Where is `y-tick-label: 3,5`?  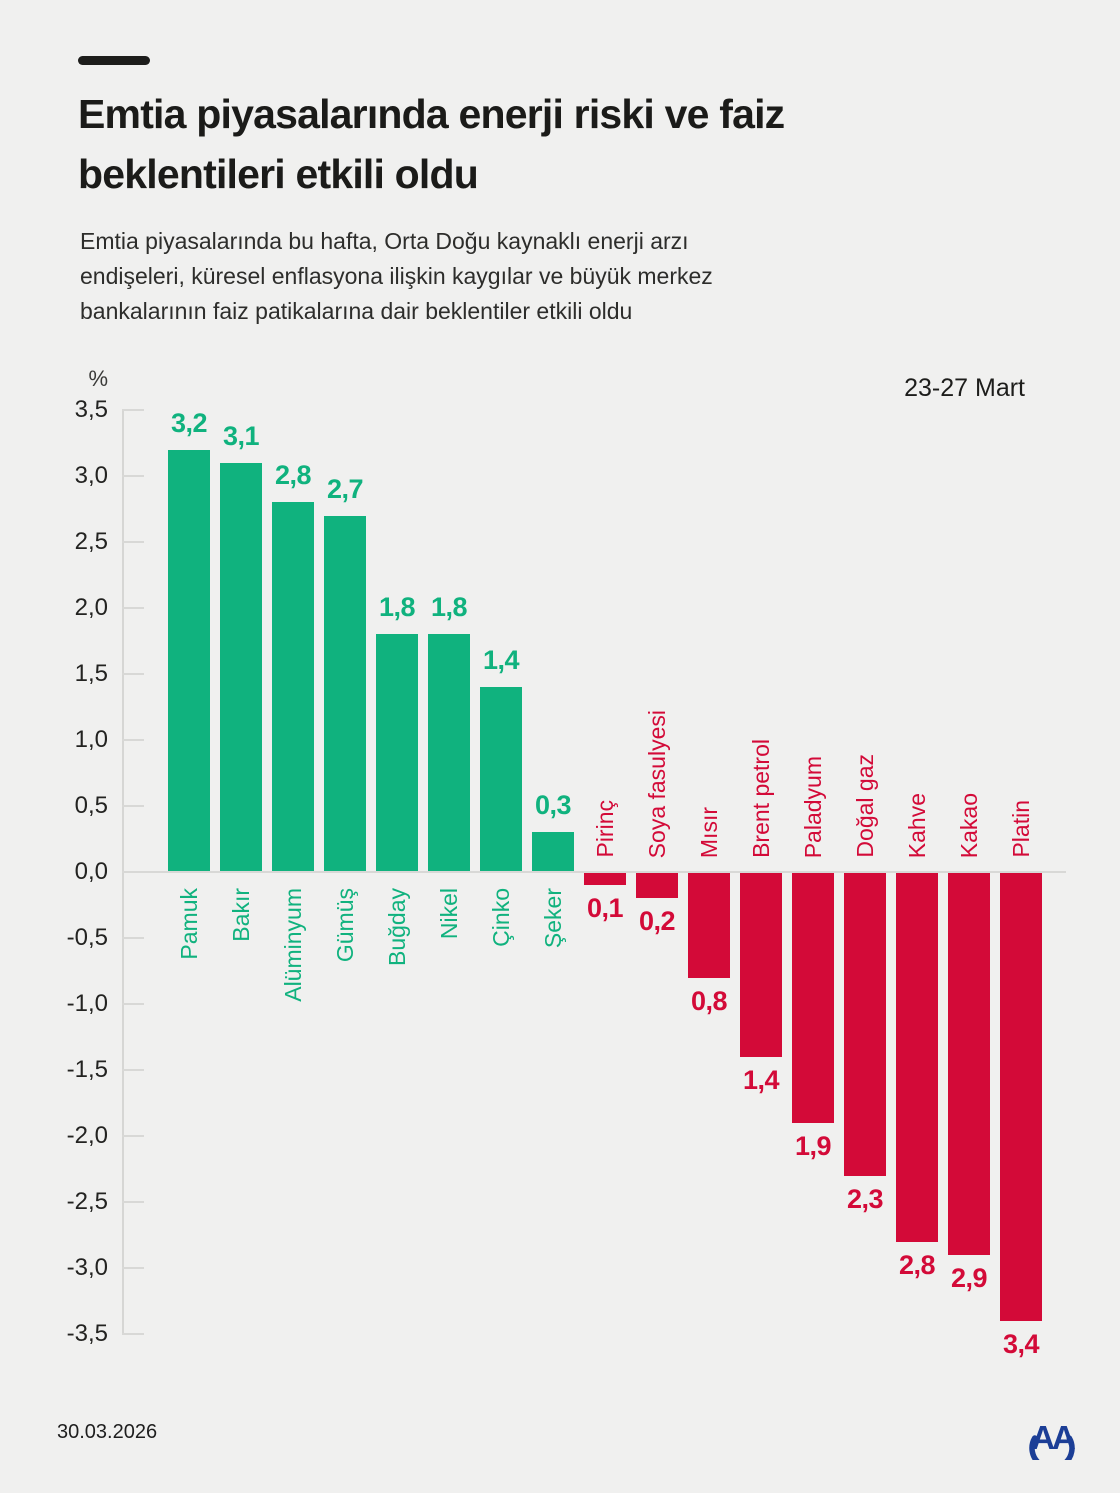 y-tick-label: 3,5 is located at coordinates (91, 409).